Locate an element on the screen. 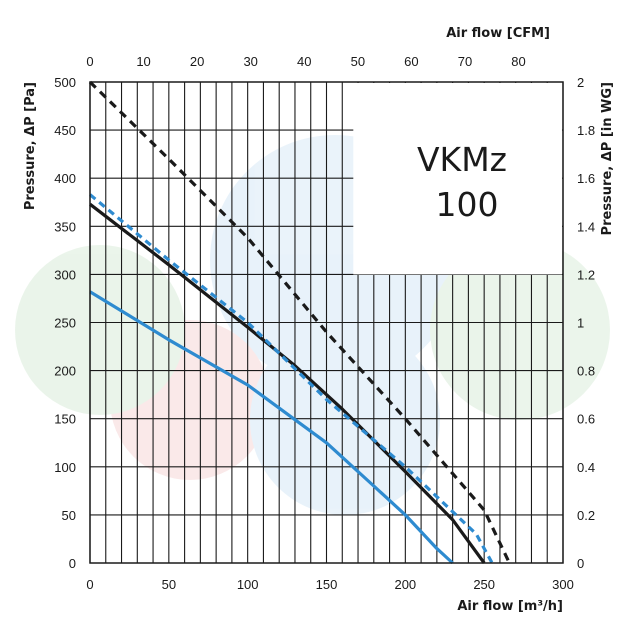  x-bottom-tick-label: 200 is located at coordinates (405, 584).